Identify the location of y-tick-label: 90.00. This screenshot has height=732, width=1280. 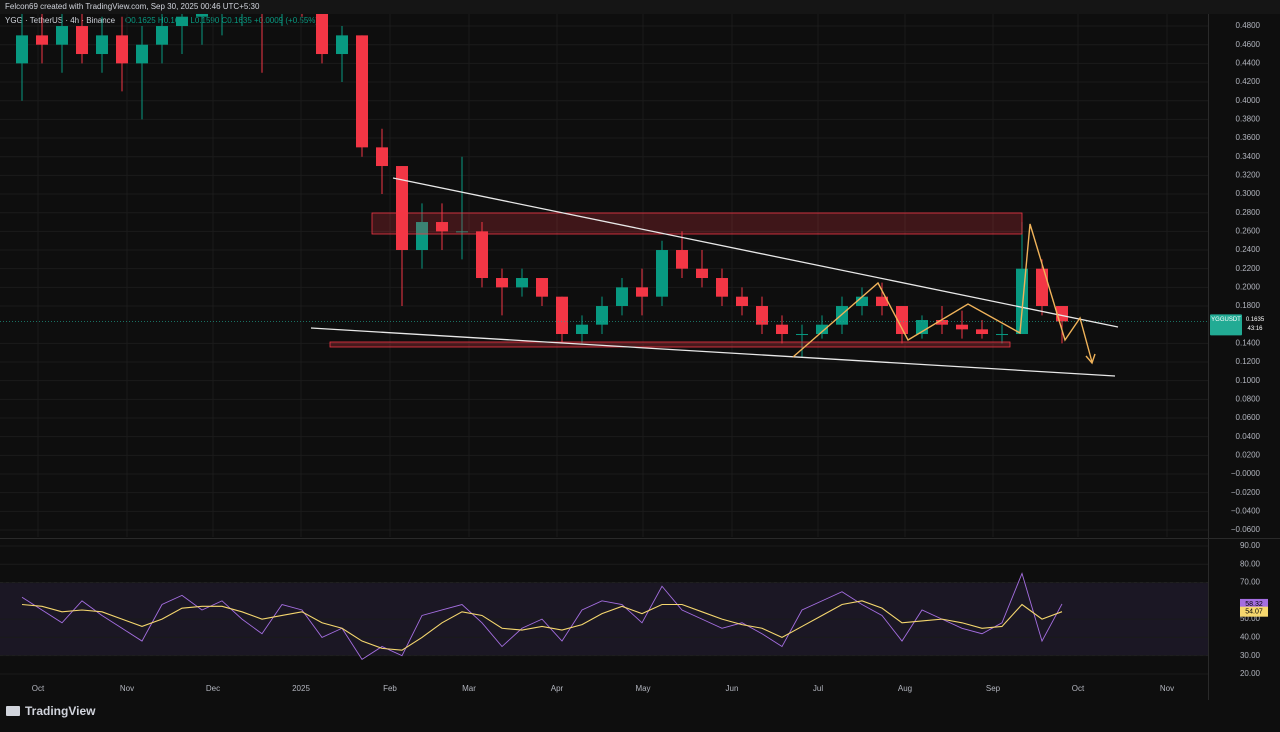
(1250, 545).